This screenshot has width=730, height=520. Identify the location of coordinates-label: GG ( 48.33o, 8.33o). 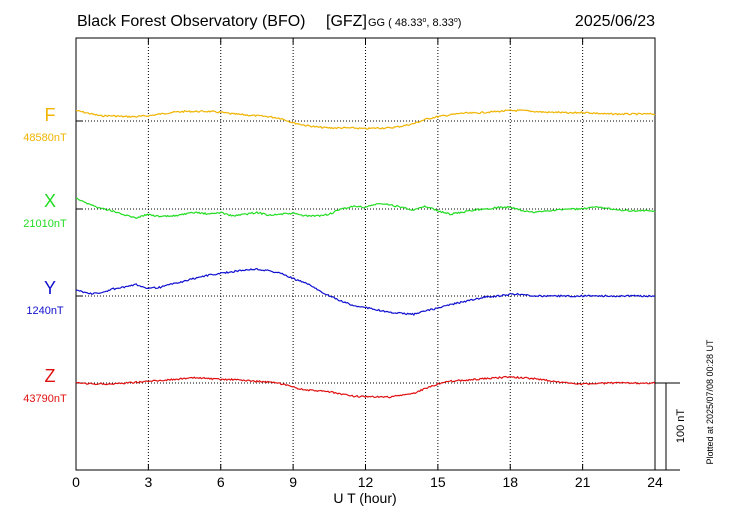
(414, 23).